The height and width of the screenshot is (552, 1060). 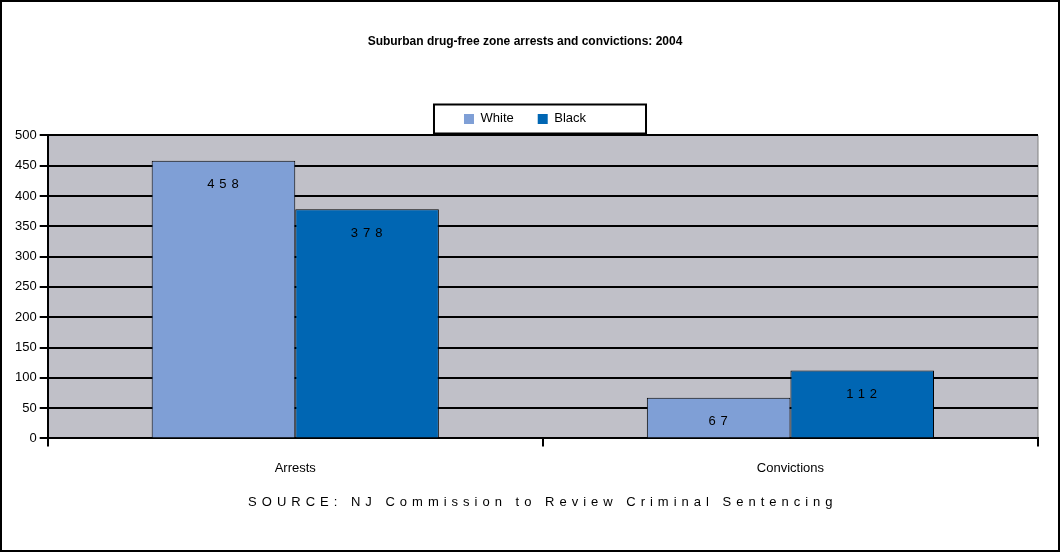 I want to click on y-tick-label: 450, so click(x=25, y=165).